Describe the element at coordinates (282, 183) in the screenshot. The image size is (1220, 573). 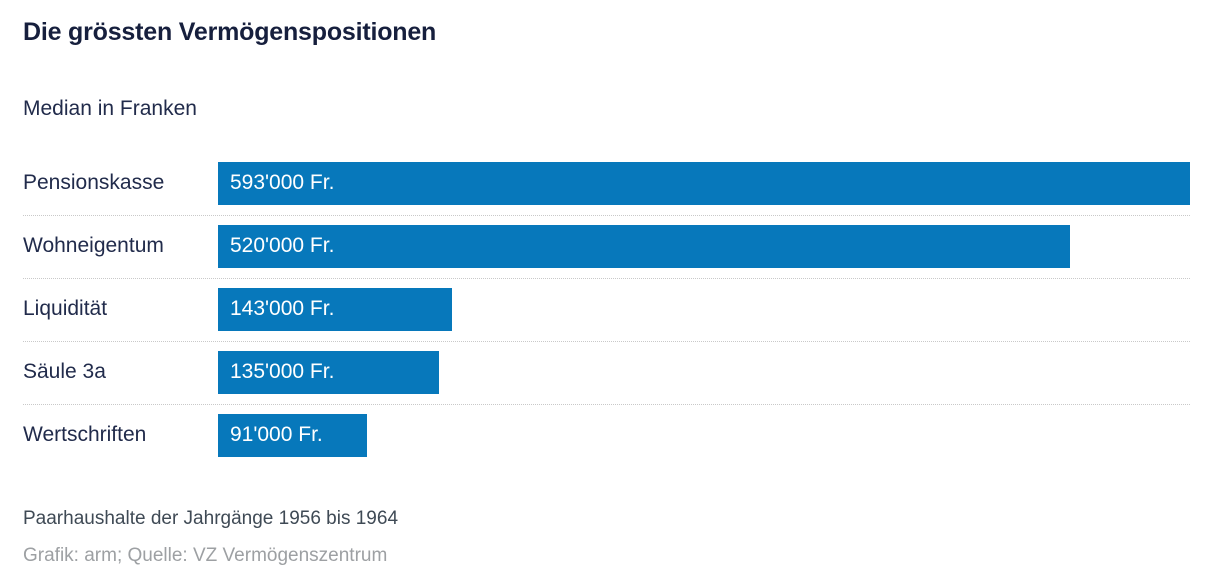
I see `bar-value-label: 593'000 Fr.` at that location.